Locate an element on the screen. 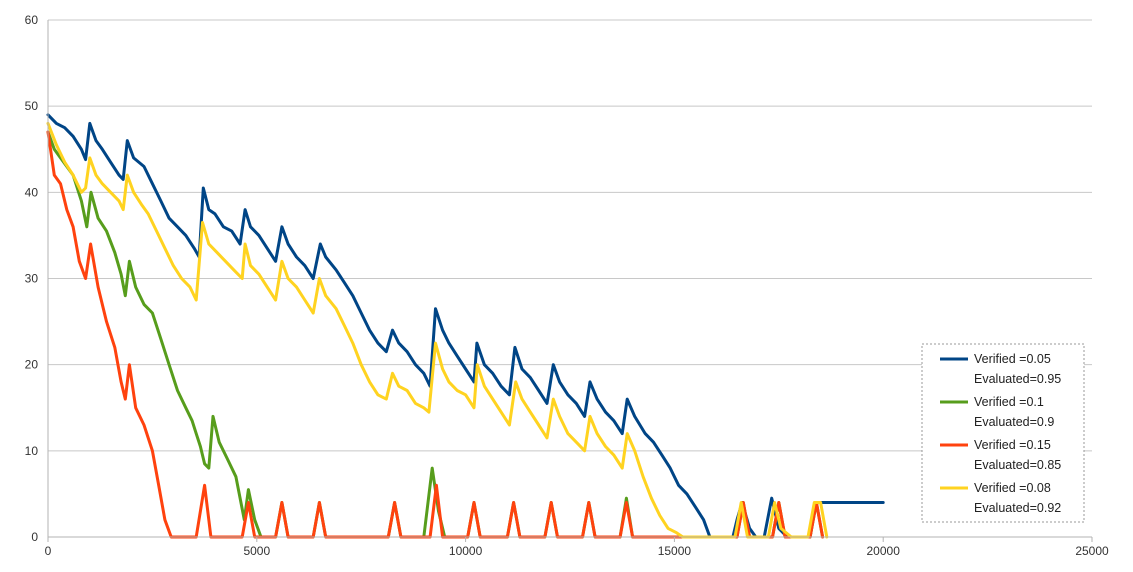 This screenshot has width=1133, height=572. x-tick-label: 15000 is located at coordinates (675, 551).